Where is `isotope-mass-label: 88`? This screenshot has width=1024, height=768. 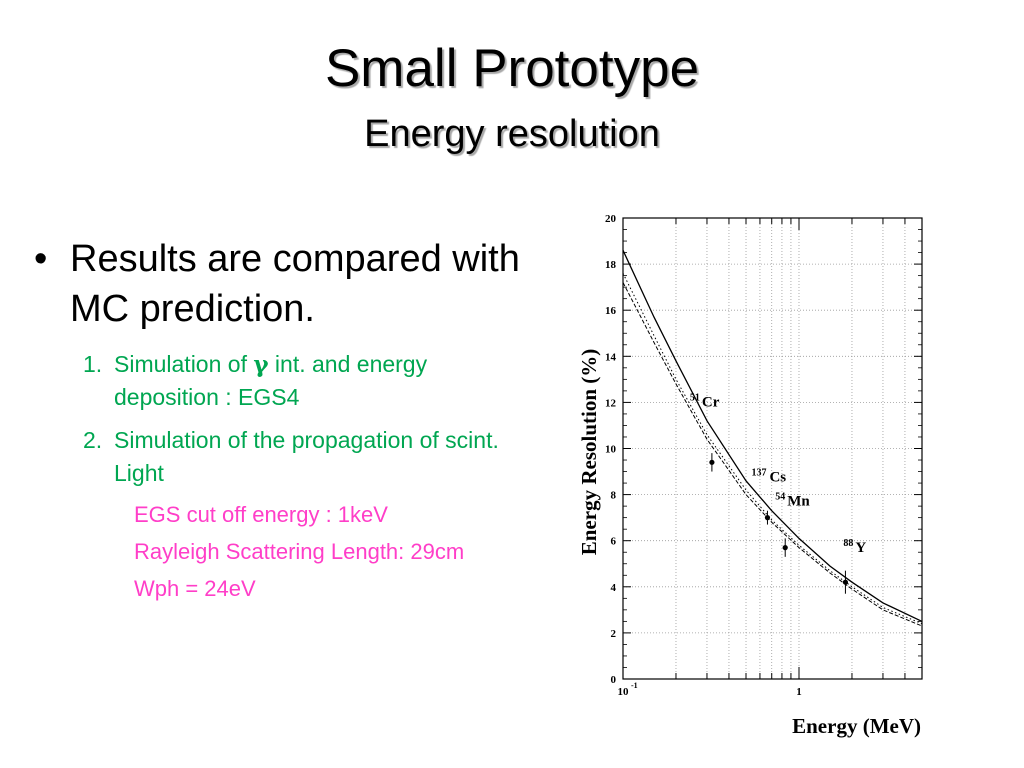
isotope-mass-label: 88 is located at coordinates (848, 543).